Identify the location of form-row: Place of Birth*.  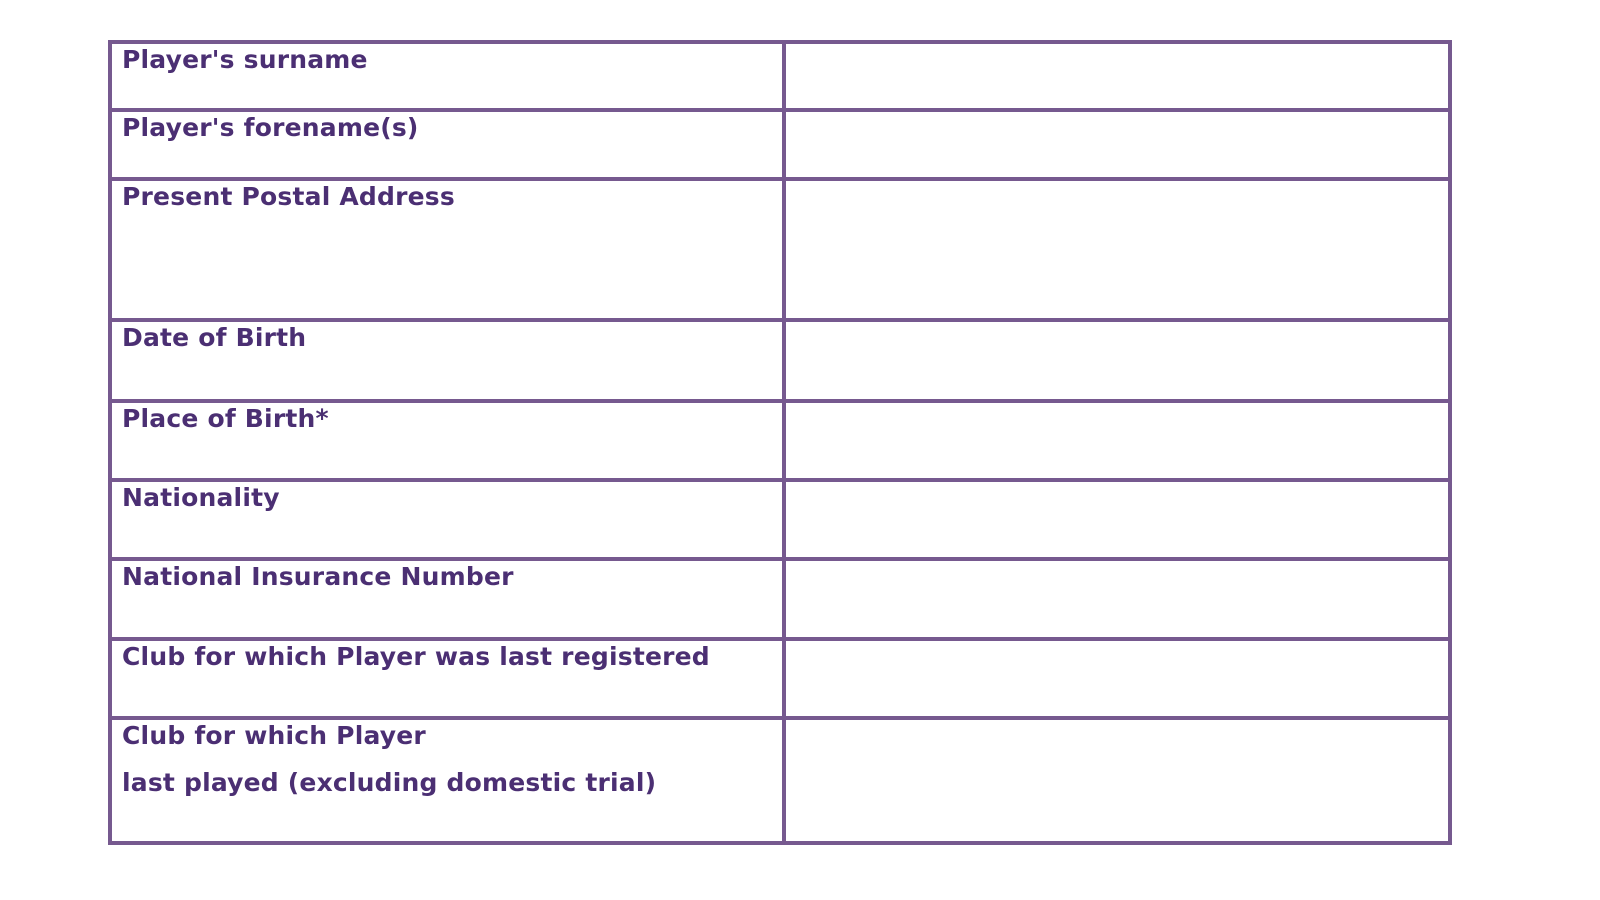
(780, 440).